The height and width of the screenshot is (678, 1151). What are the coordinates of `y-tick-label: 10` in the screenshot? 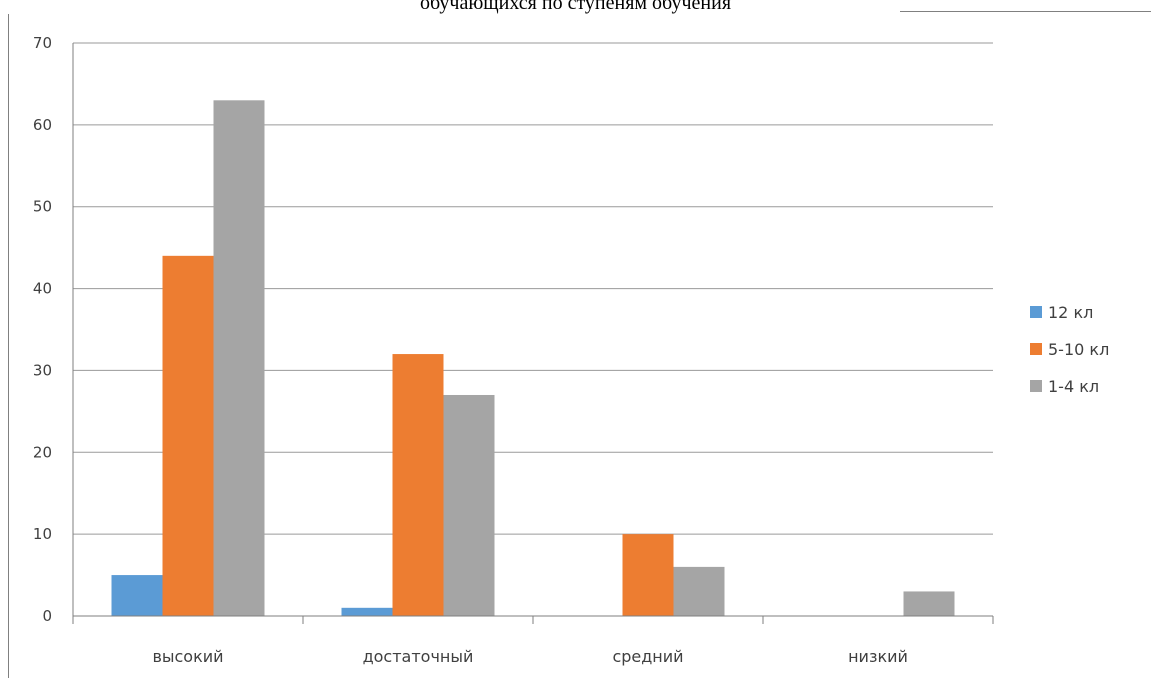 It's located at (42, 534).